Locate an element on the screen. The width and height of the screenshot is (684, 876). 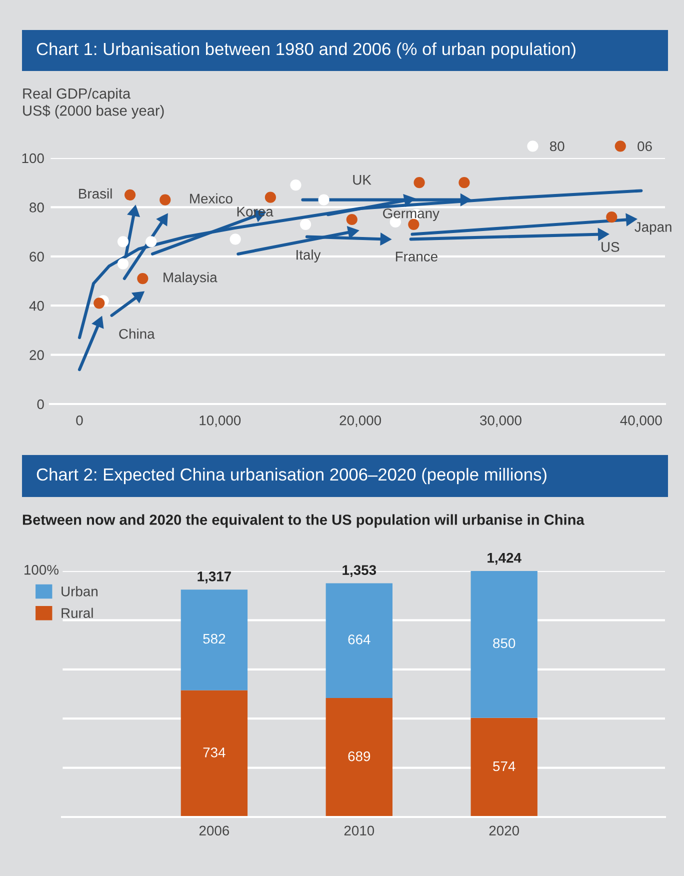
y-tick-label: 20 is located at coordinates (37, 355).